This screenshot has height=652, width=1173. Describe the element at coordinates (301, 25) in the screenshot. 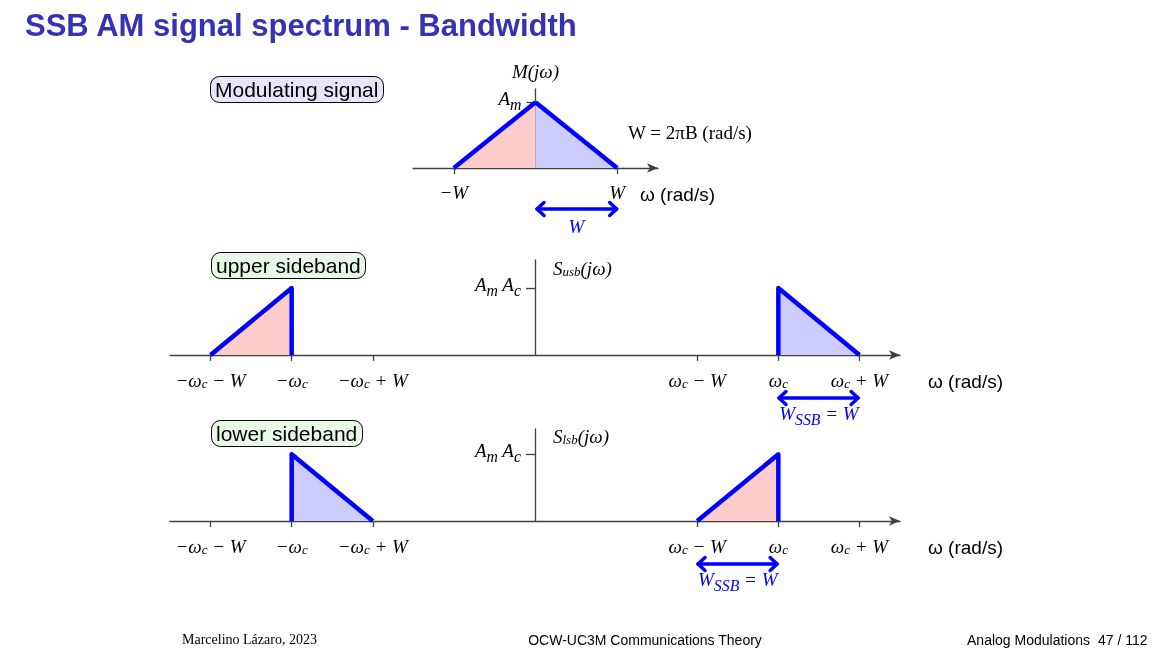

I see `chart-title: SSB AM signal spectrum - Bandwidth` at that location.